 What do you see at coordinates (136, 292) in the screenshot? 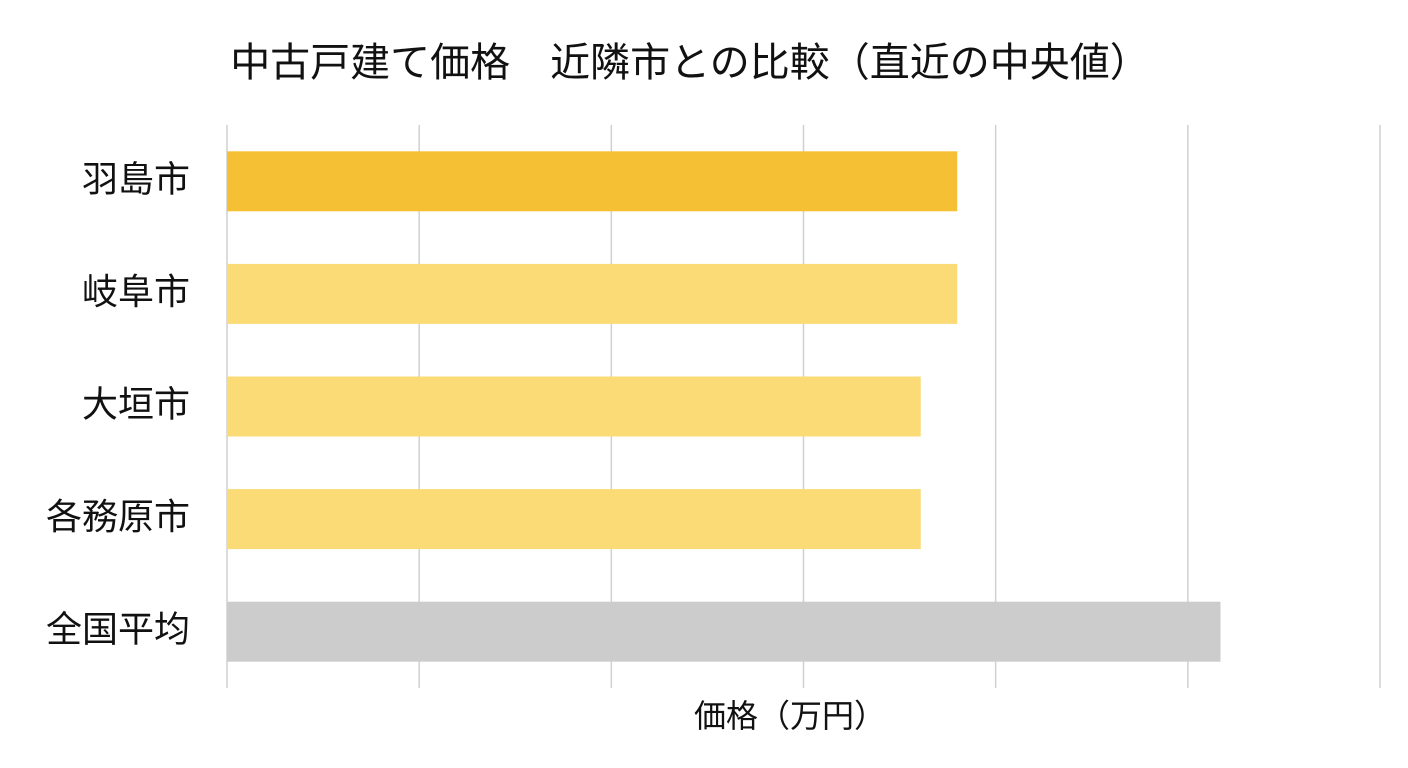
I see `y-tick-label: 岐阜市` at bounding box center [136, 292].